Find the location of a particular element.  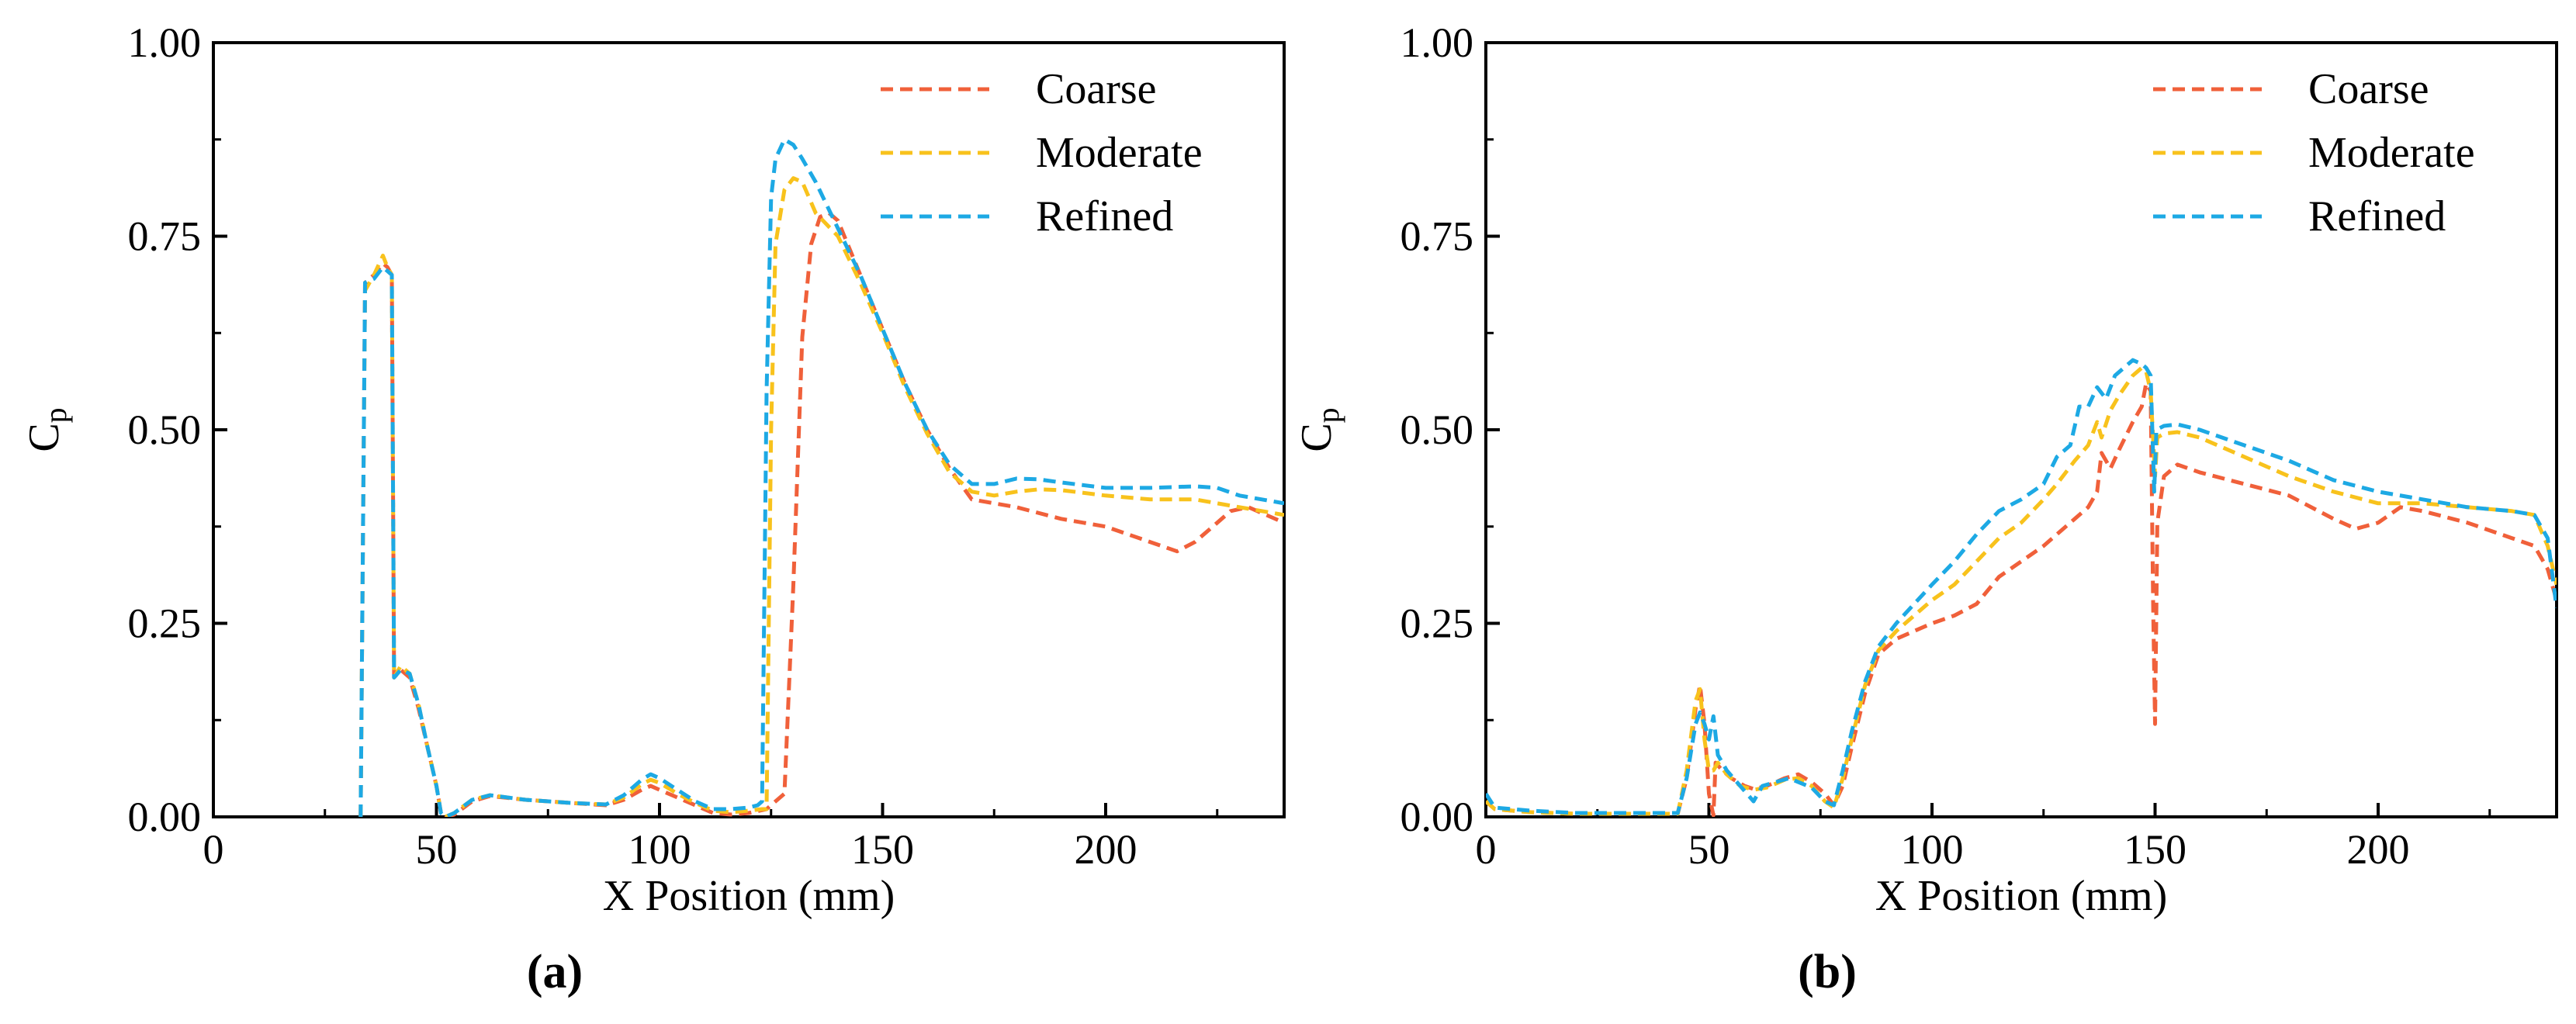

x-axis-title-b: X Position (mm) is located at coordinates (2021, 896).